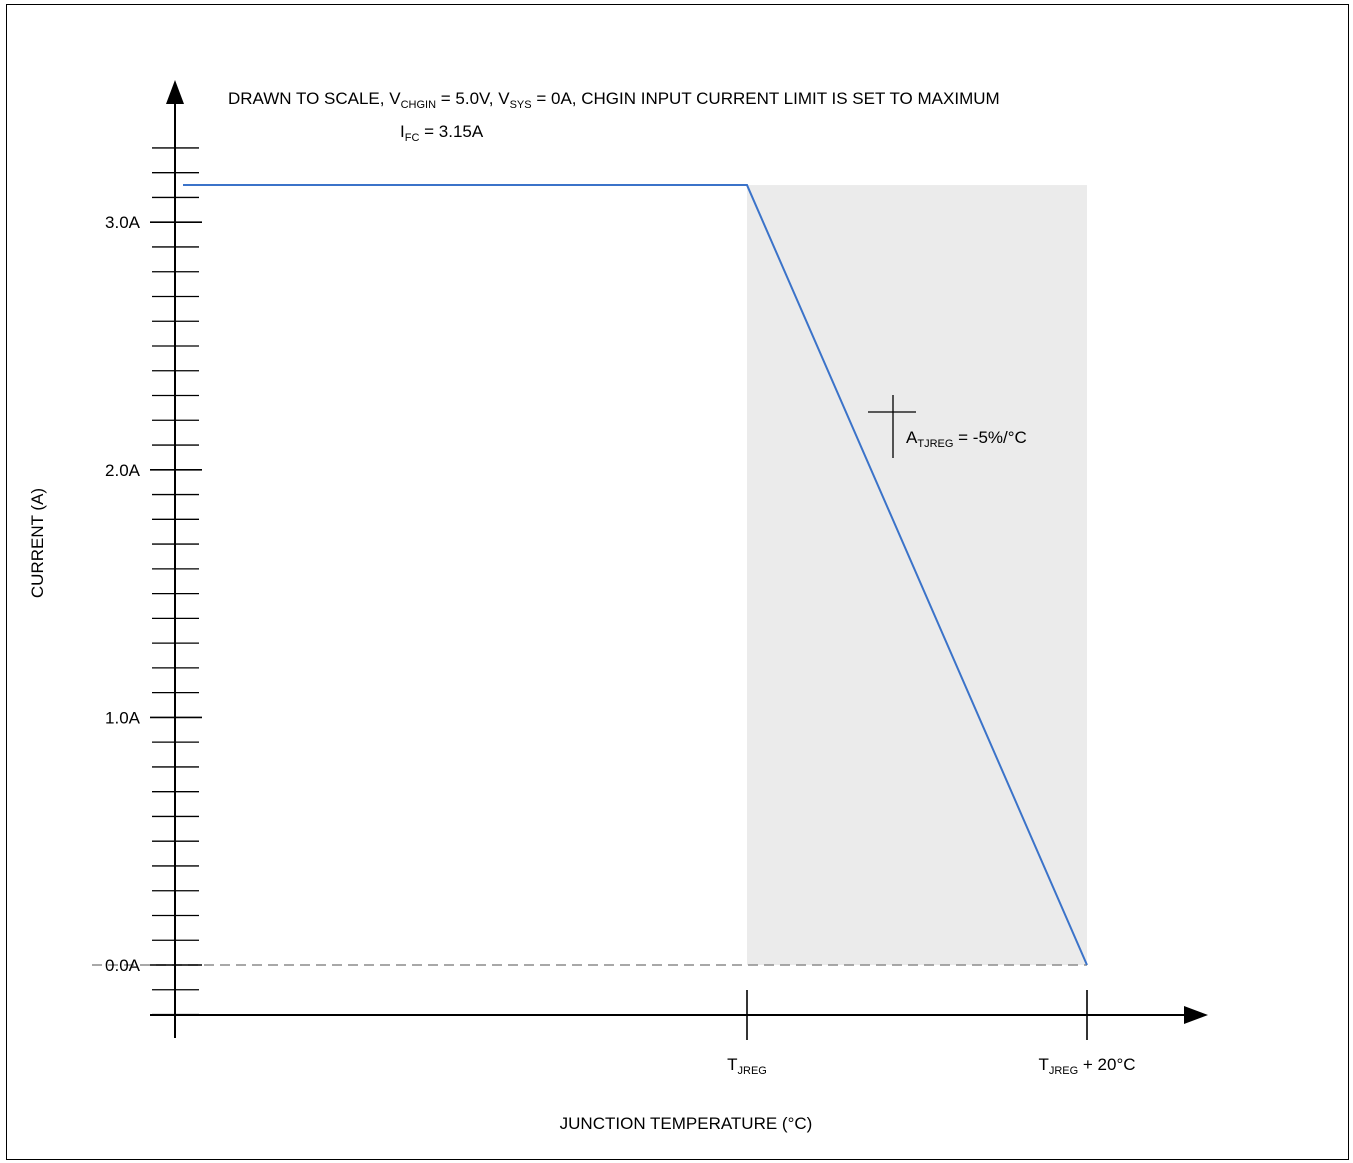 This screenshot has width=1353, height=1163. I want to click on y-axis-arrow-icon, so click(175, 92).